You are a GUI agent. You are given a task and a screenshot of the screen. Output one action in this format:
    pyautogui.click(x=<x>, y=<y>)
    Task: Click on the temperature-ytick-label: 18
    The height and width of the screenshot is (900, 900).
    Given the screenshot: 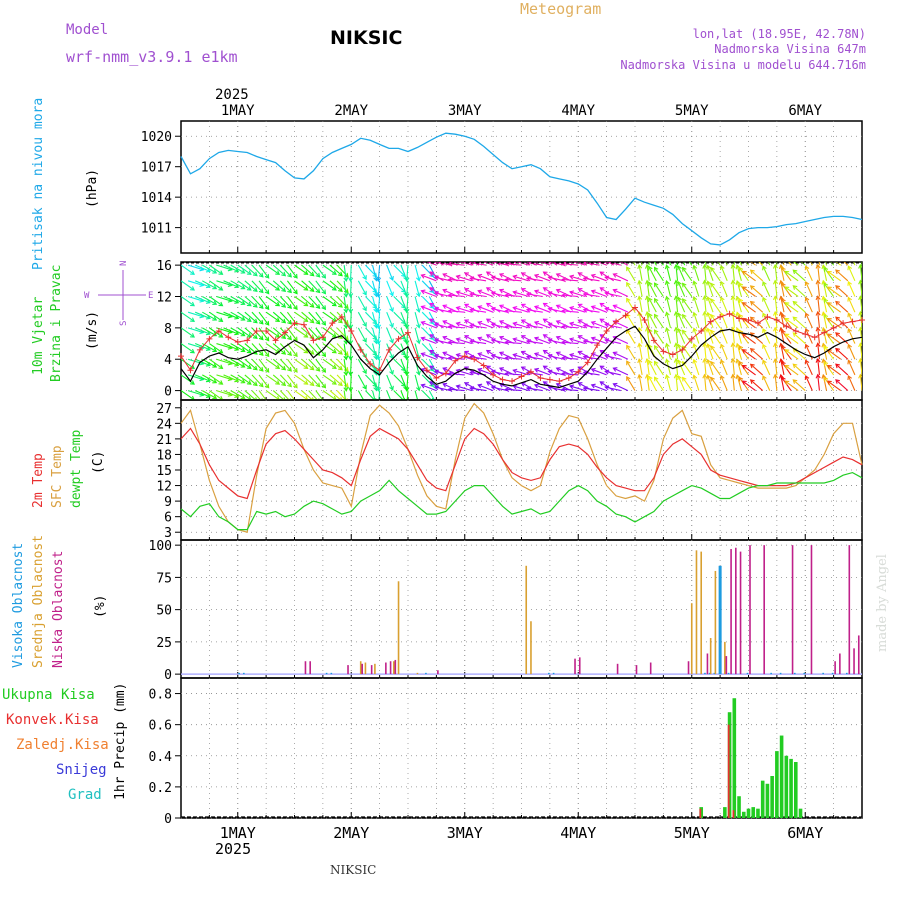 What is the action you would take?
    pyautogui.click(x=164, y=455)
    